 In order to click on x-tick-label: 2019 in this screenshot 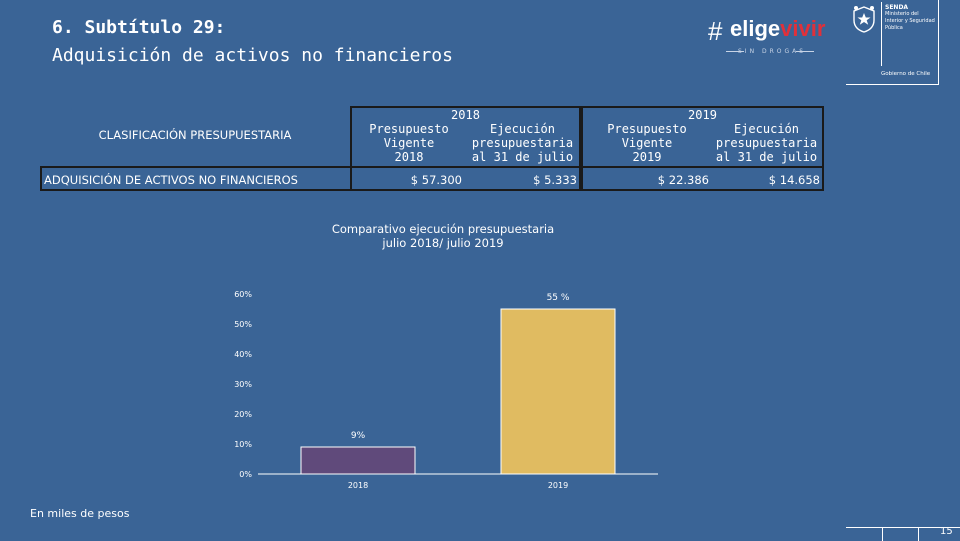, I will do `click(558, 485)`.